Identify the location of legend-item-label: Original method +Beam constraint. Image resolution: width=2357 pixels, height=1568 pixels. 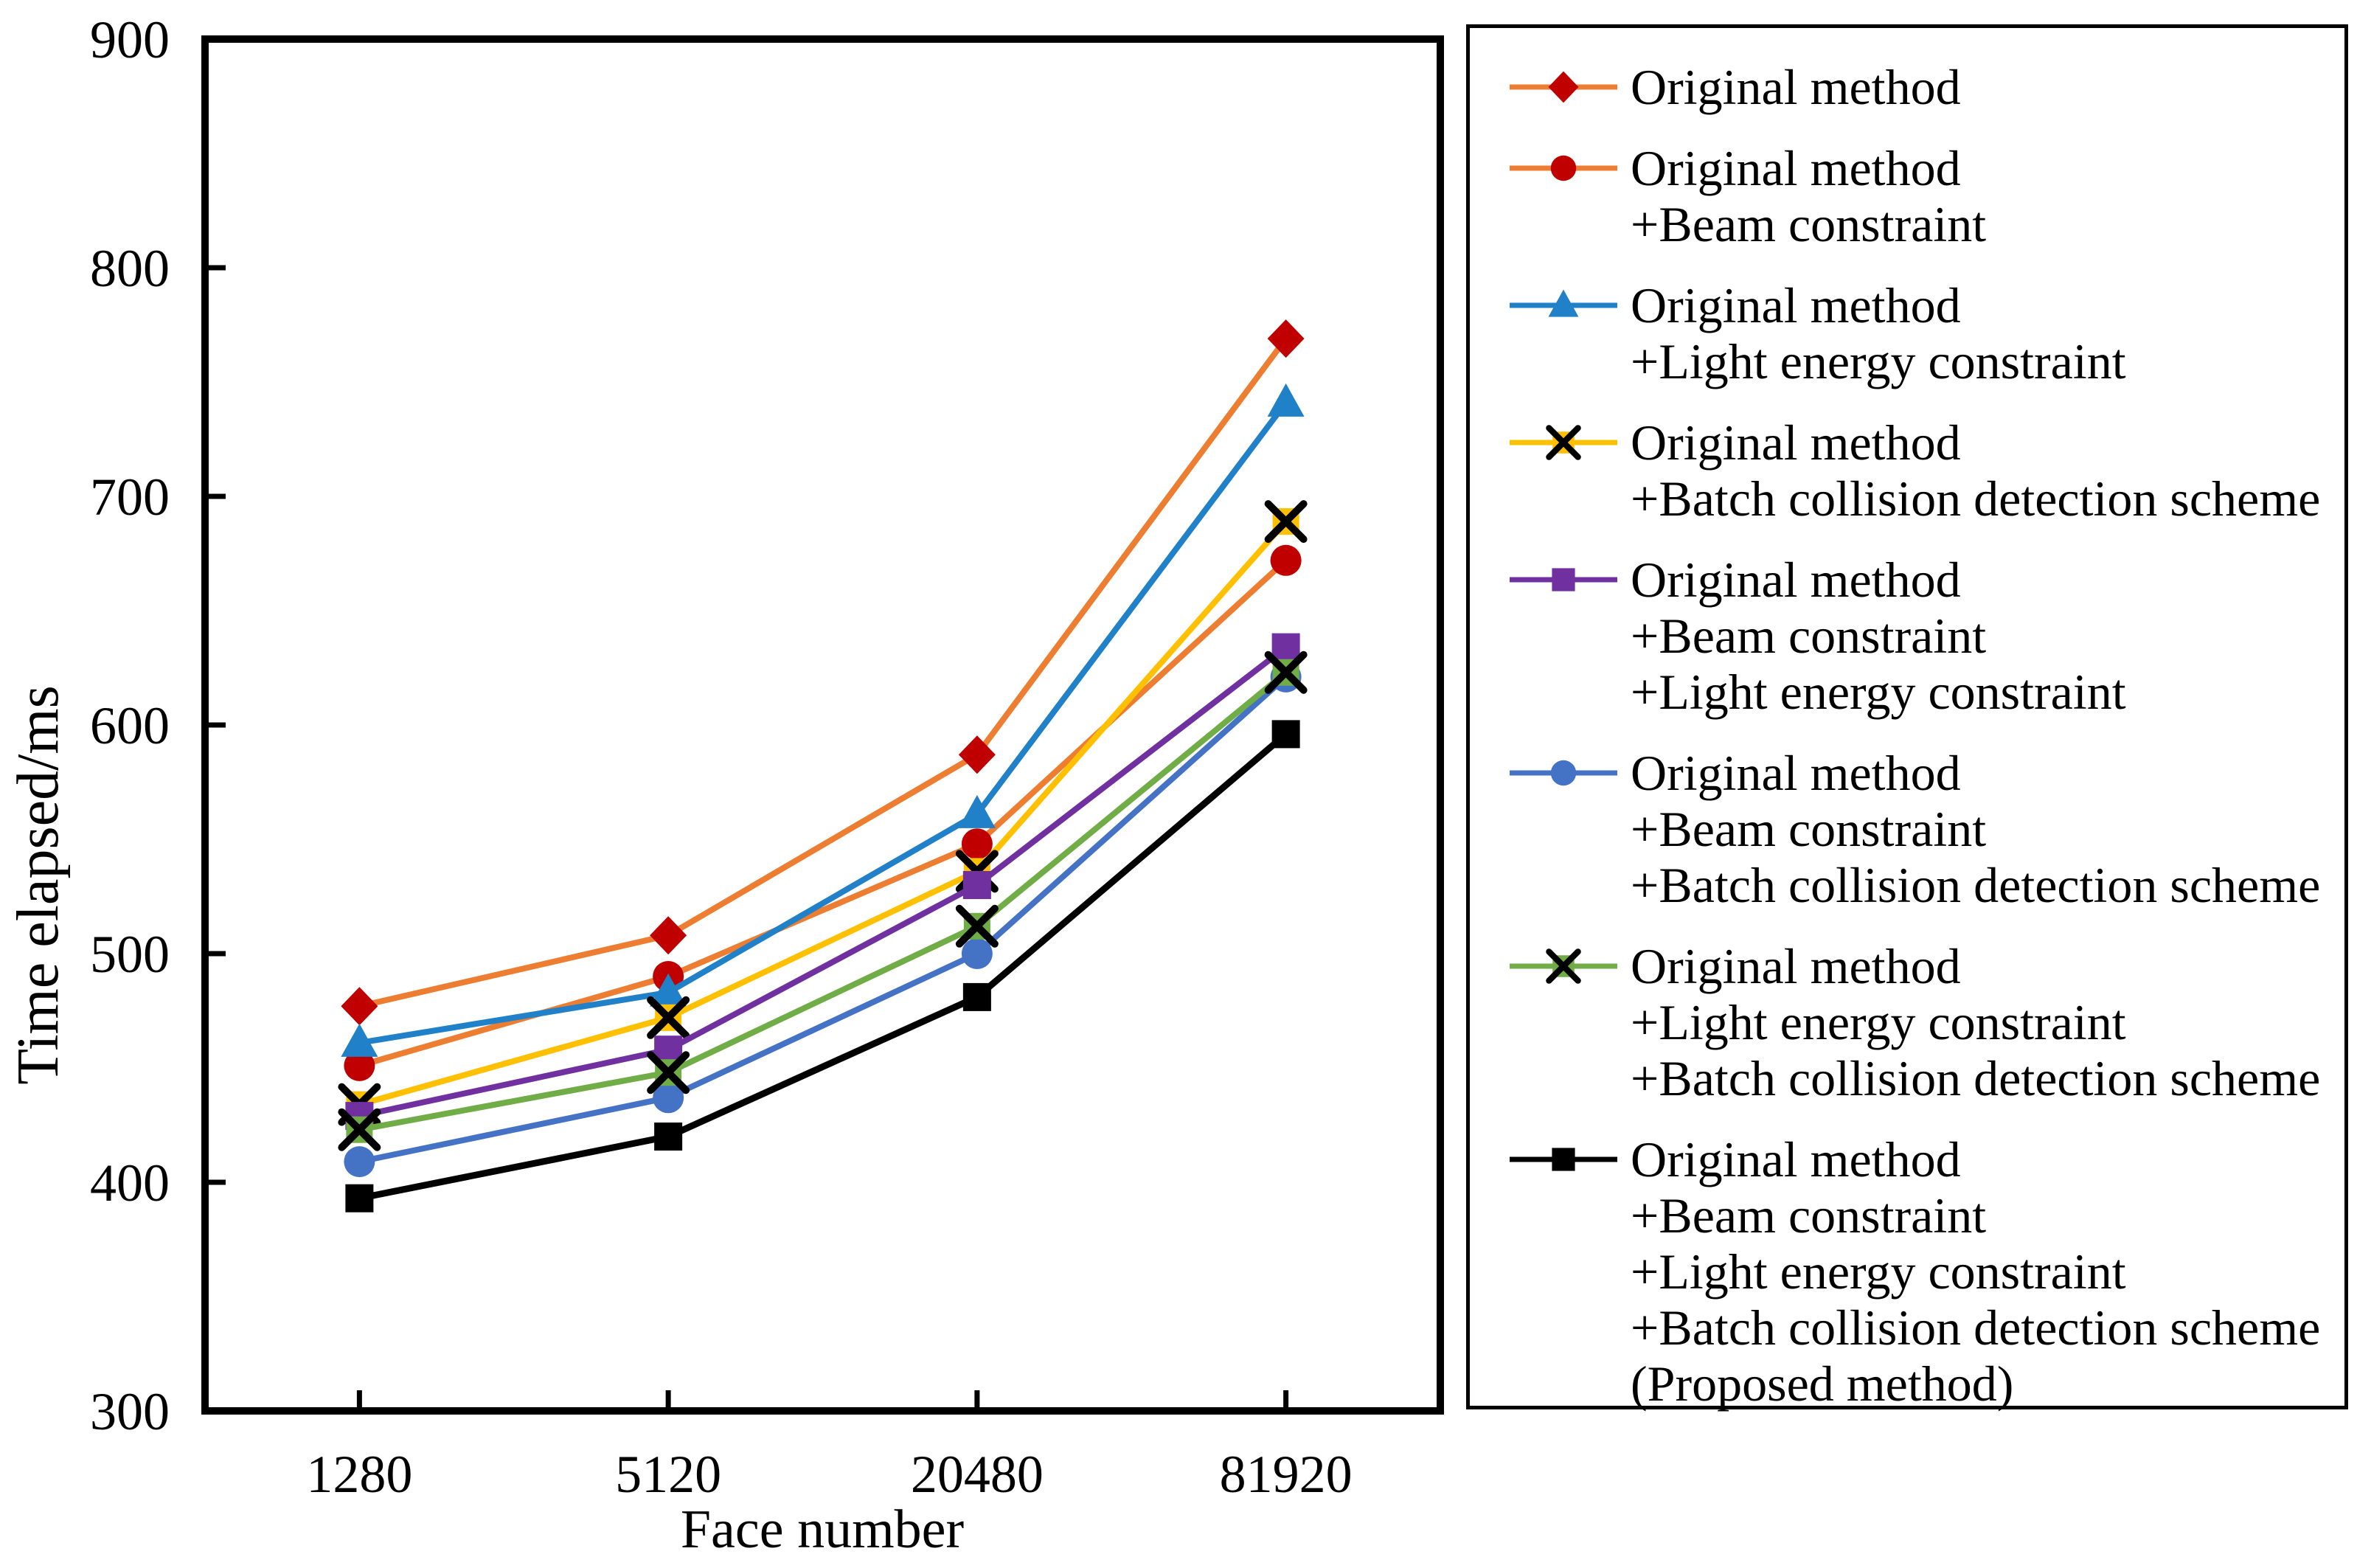
(1809, 196).